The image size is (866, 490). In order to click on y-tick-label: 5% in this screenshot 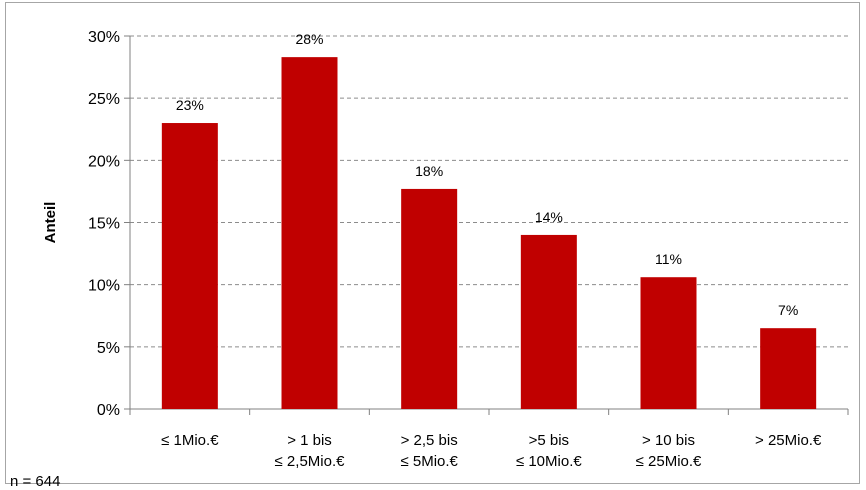, I will do `click(108, 348)`.